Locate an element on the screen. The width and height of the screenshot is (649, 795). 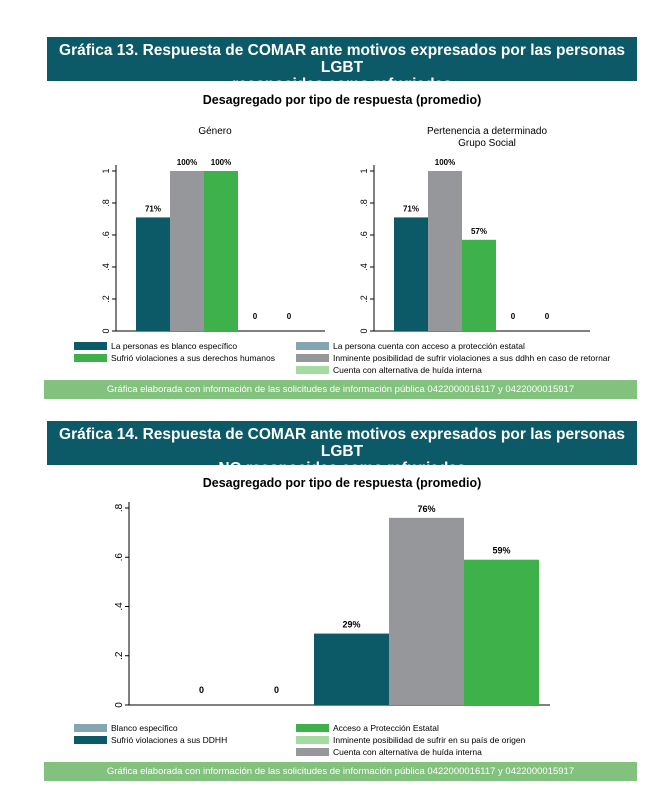
legend-label: Sufrió violaciones a sus DDHH is located at coordinates (169, 740).